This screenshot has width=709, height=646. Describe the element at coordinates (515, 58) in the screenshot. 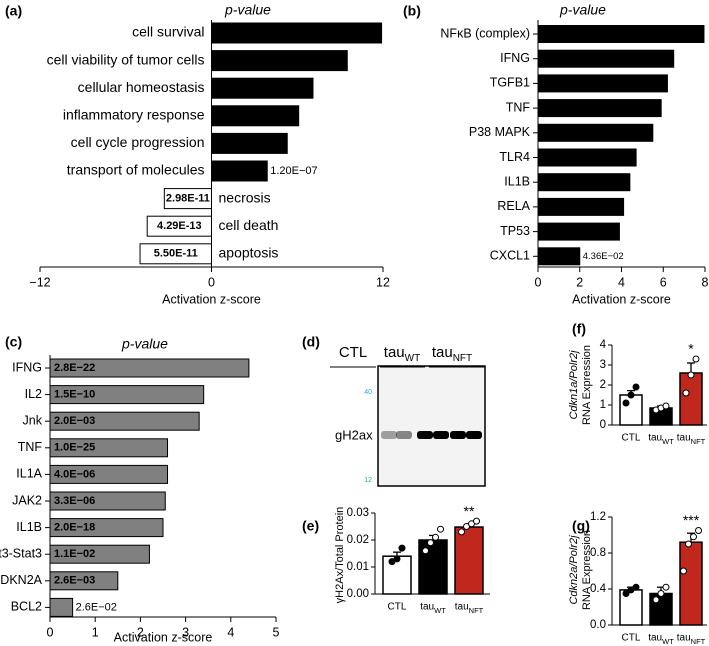

I see `category-label: IFNG` at that location.